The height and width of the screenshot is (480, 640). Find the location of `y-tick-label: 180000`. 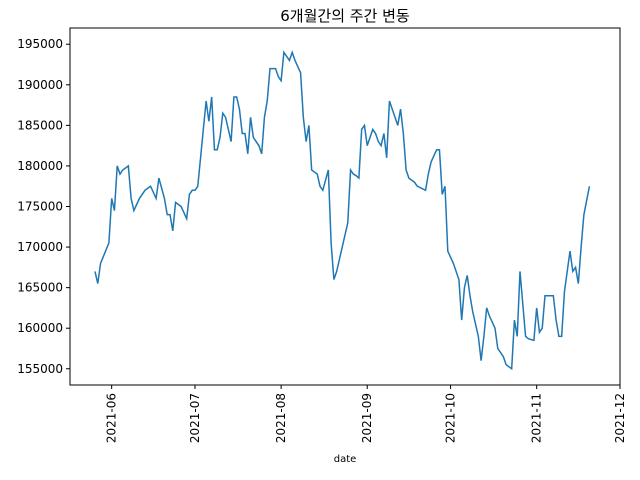

y-tick-label: 180000 is located at coordinates (40, 166).